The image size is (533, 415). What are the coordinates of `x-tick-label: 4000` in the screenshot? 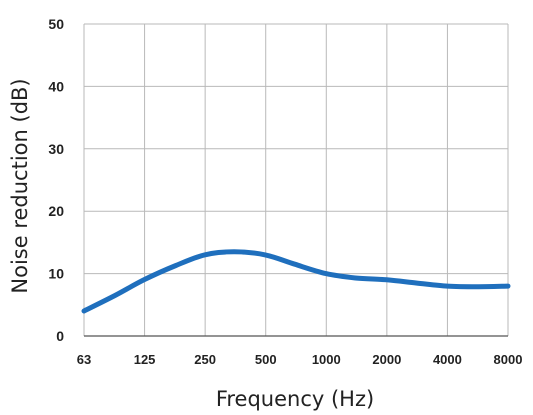 It's located at (447, 359).